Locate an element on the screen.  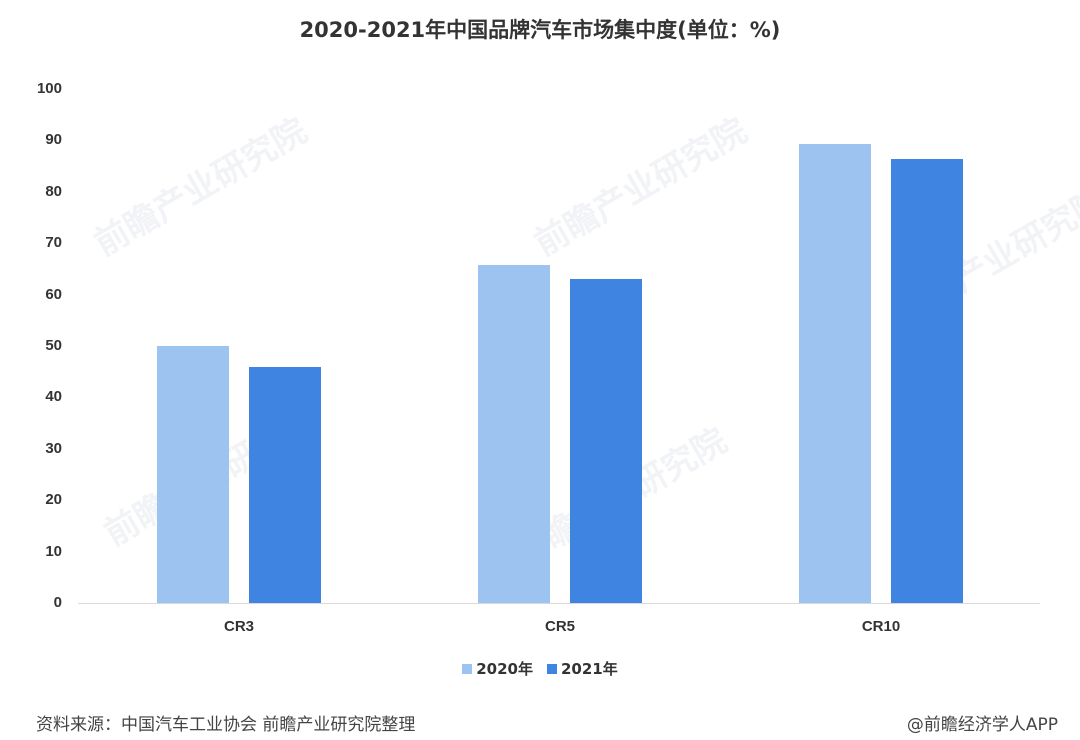
legend-item-2021: 2021年 is located at coordinates (582, 668).